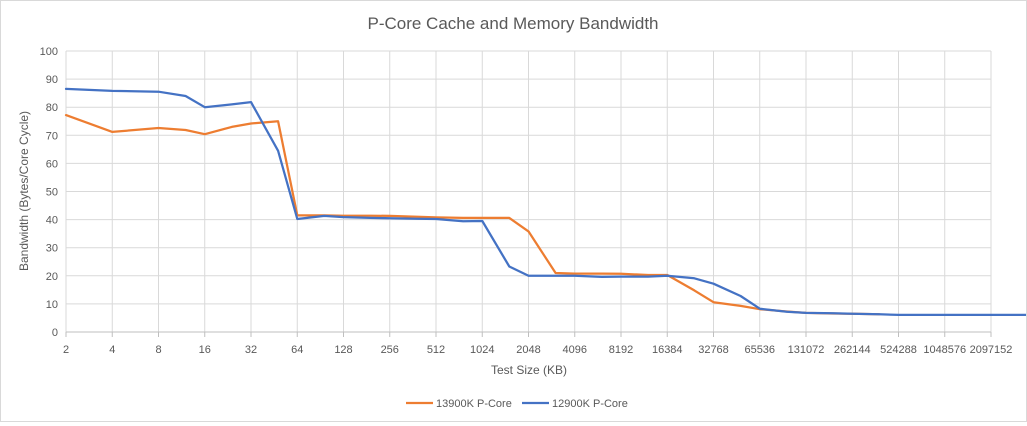 The height and width of the screenshot is (426, 1027). What do you see at coordinates (49, 52) in the screenshot?
I see `y-tick-label: 100` at bounding box center [49, 52].